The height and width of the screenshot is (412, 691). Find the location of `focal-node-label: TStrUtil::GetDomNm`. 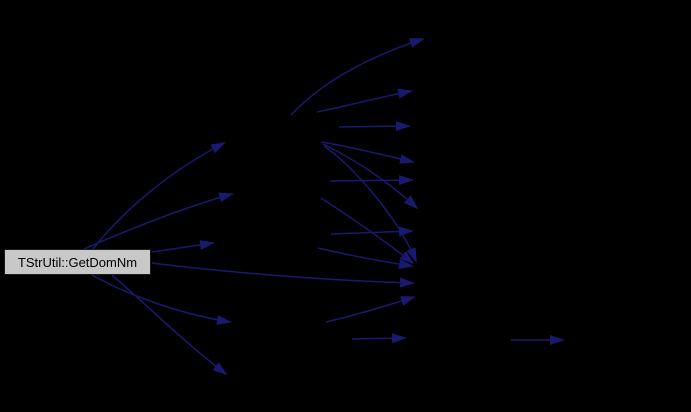

focal-node-label: TStrUtil::GetDomNm is located at coordinates (77, 262).